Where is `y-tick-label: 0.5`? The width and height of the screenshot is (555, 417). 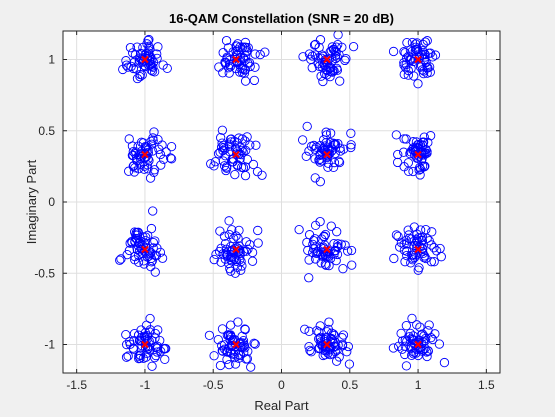 y-tick-label: 0.5 is located at coordinates (46, 131).